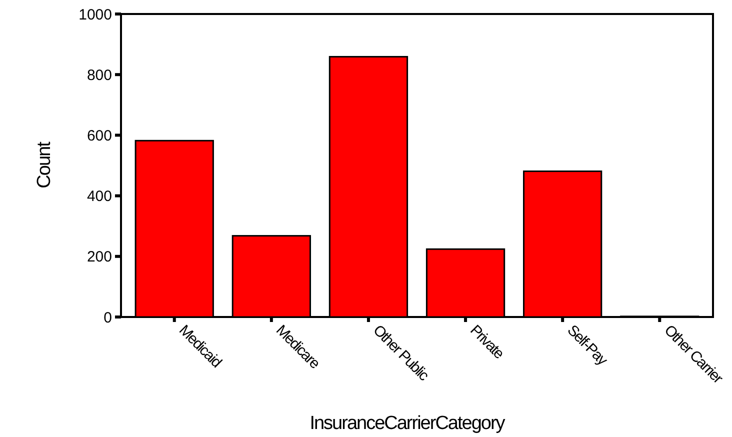  What do you see at coordinates (408, 423) in the screenshot?
I see `x-axis-title: InsuranceCarrierCategory` at bounding box center [408, 423].